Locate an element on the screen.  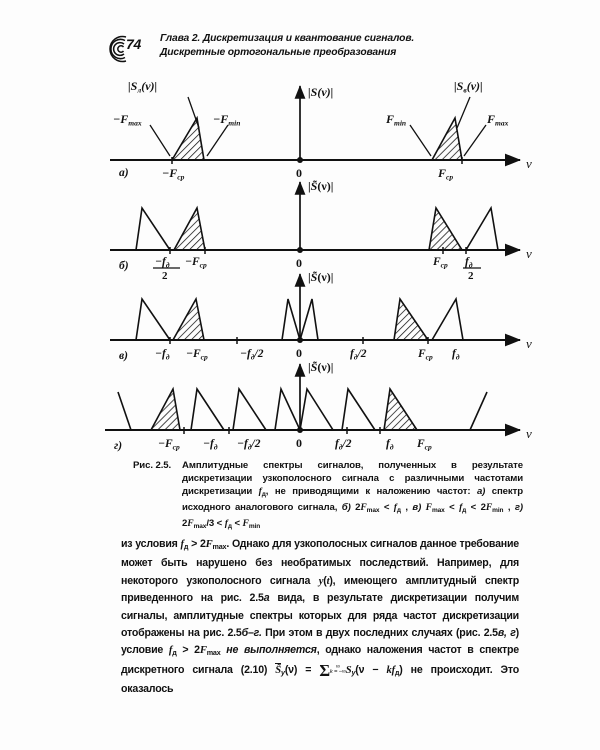
panel-a-letter: а) is located at coordinates (124, 173).